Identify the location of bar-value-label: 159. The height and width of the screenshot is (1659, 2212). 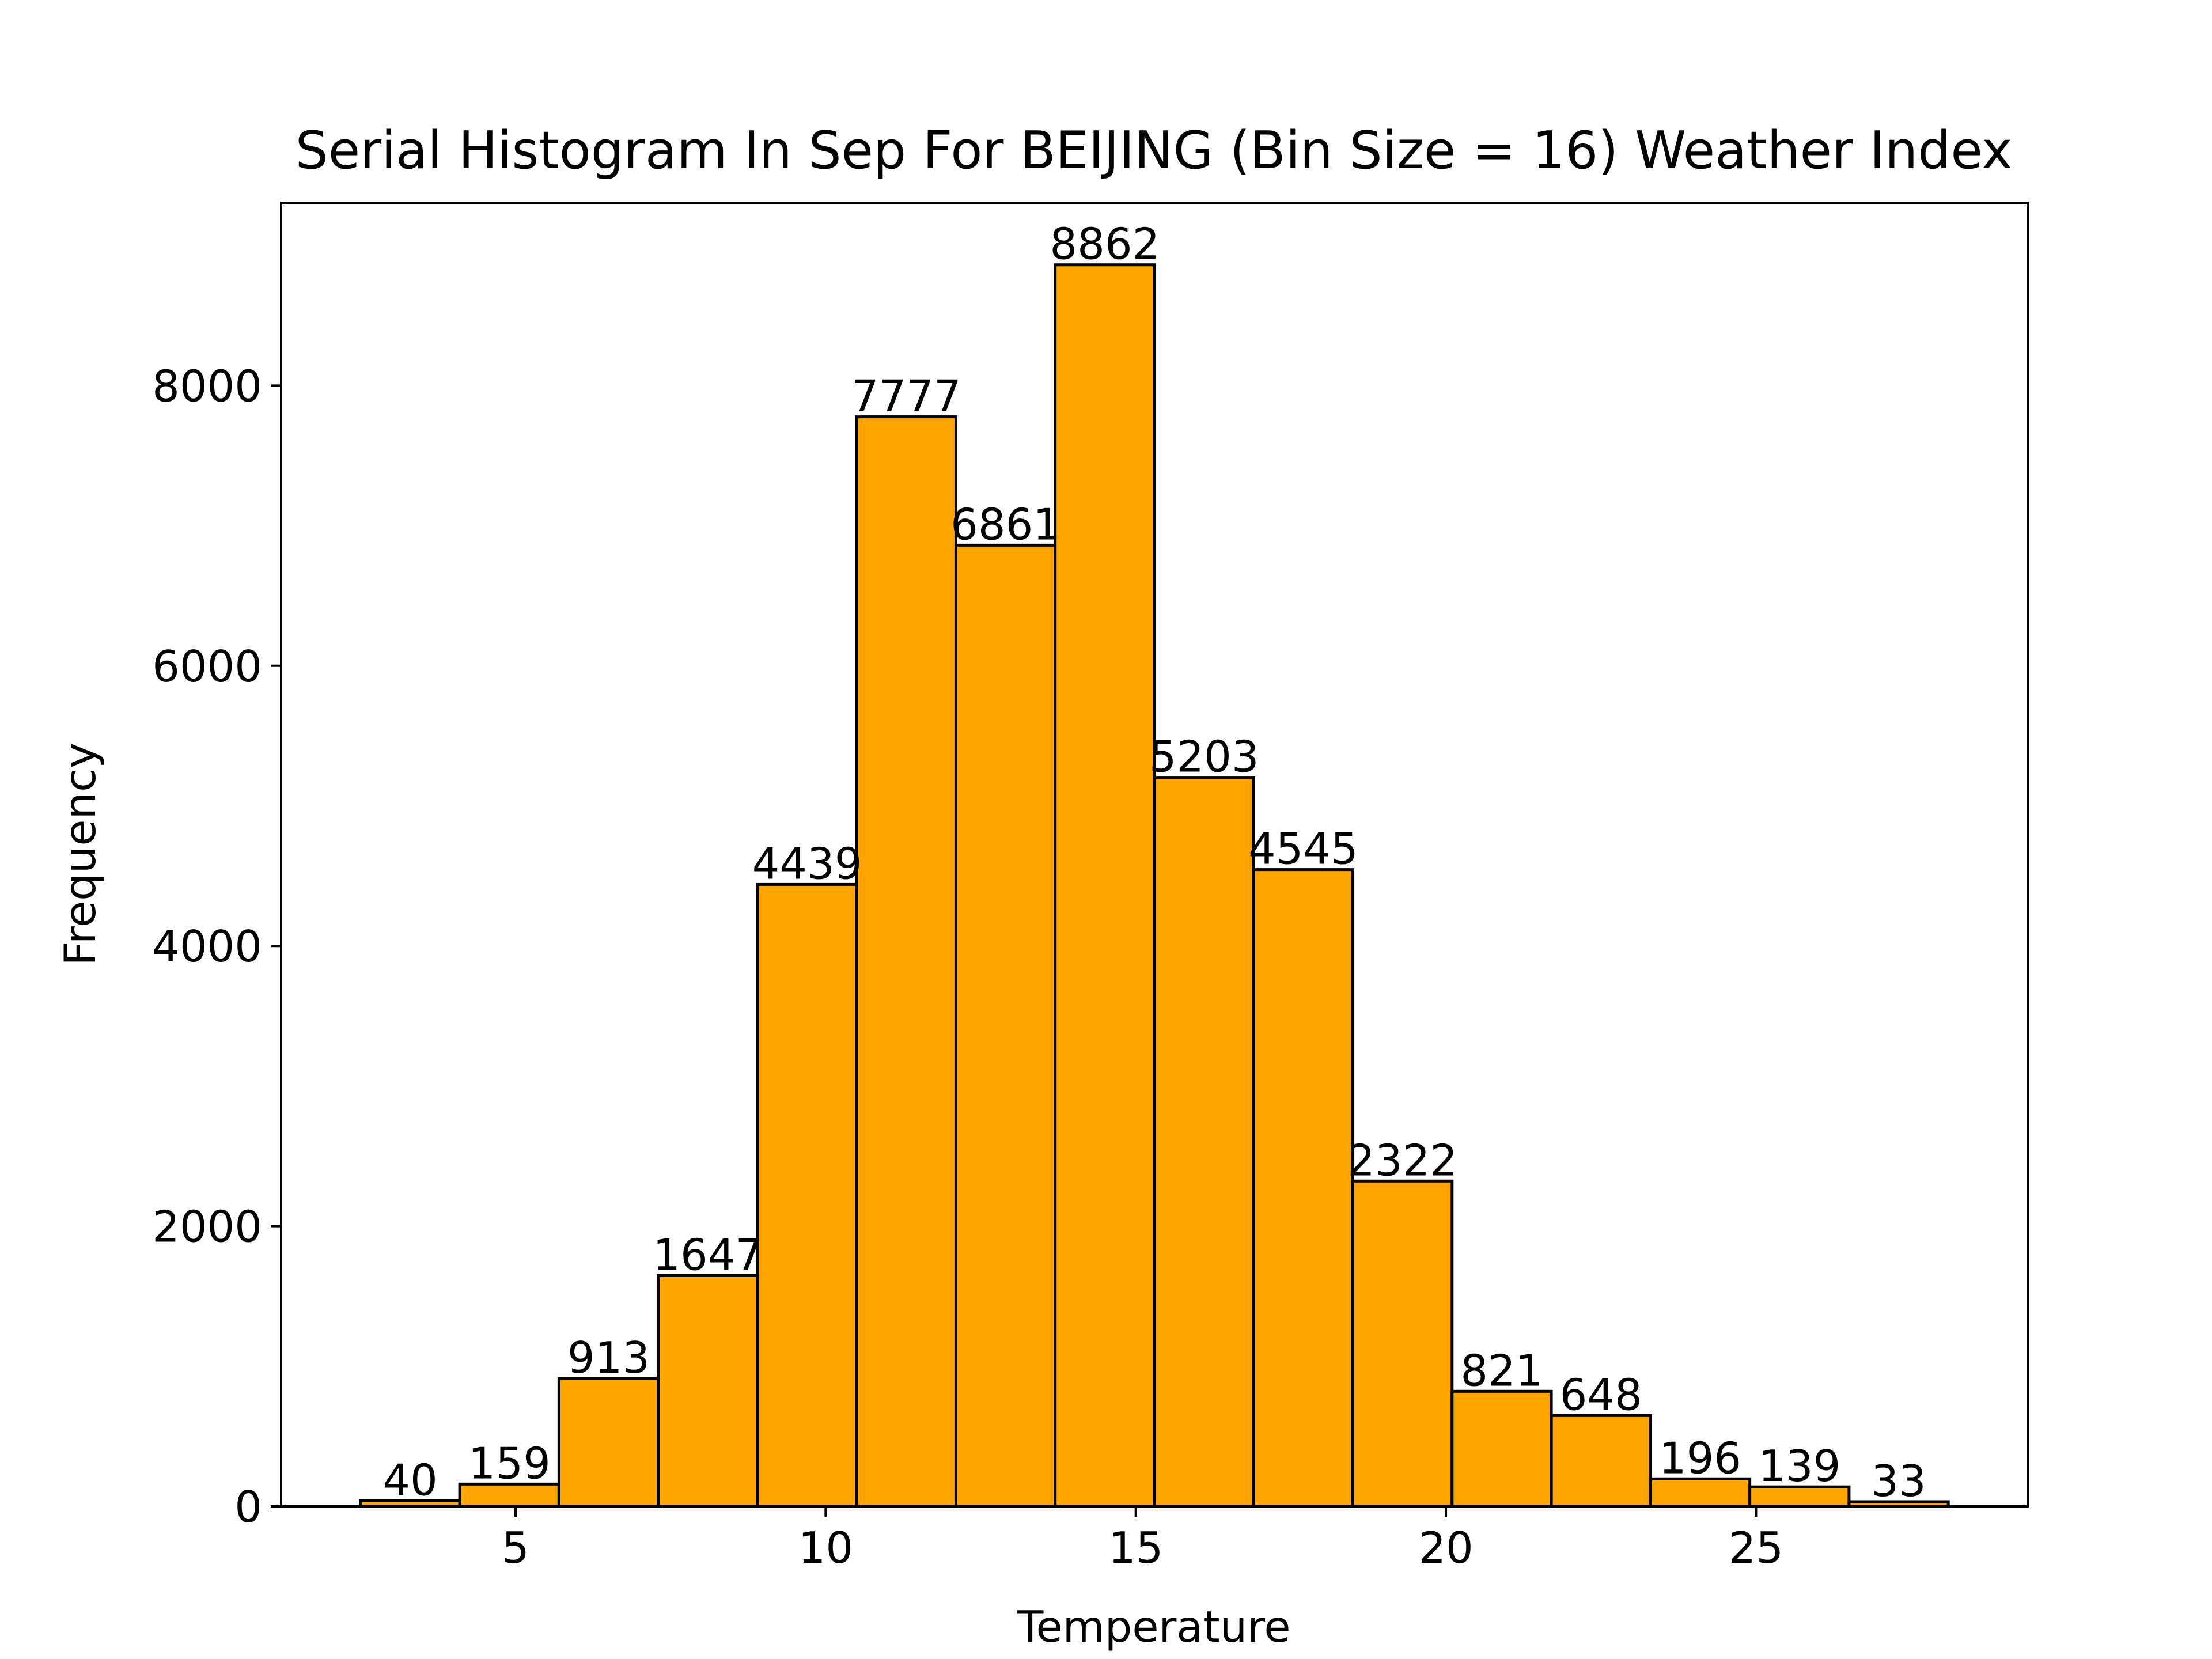
(509, 1463).